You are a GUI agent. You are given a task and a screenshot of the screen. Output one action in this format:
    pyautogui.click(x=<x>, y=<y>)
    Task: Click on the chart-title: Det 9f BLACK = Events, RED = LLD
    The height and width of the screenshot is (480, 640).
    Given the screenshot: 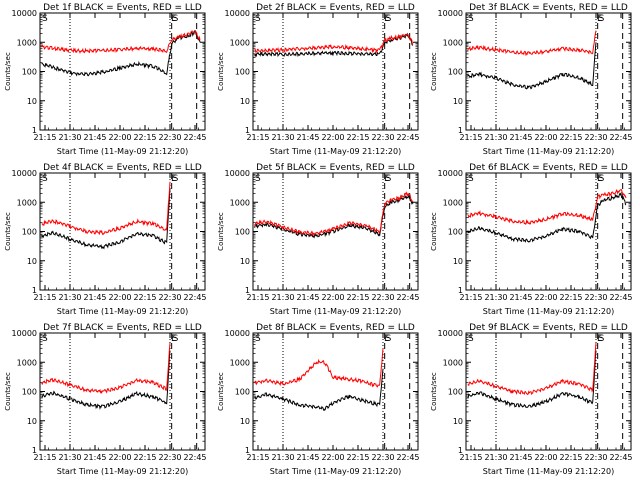 What is the action you would take?
    pyautogui.click(x=548, y=328)
    